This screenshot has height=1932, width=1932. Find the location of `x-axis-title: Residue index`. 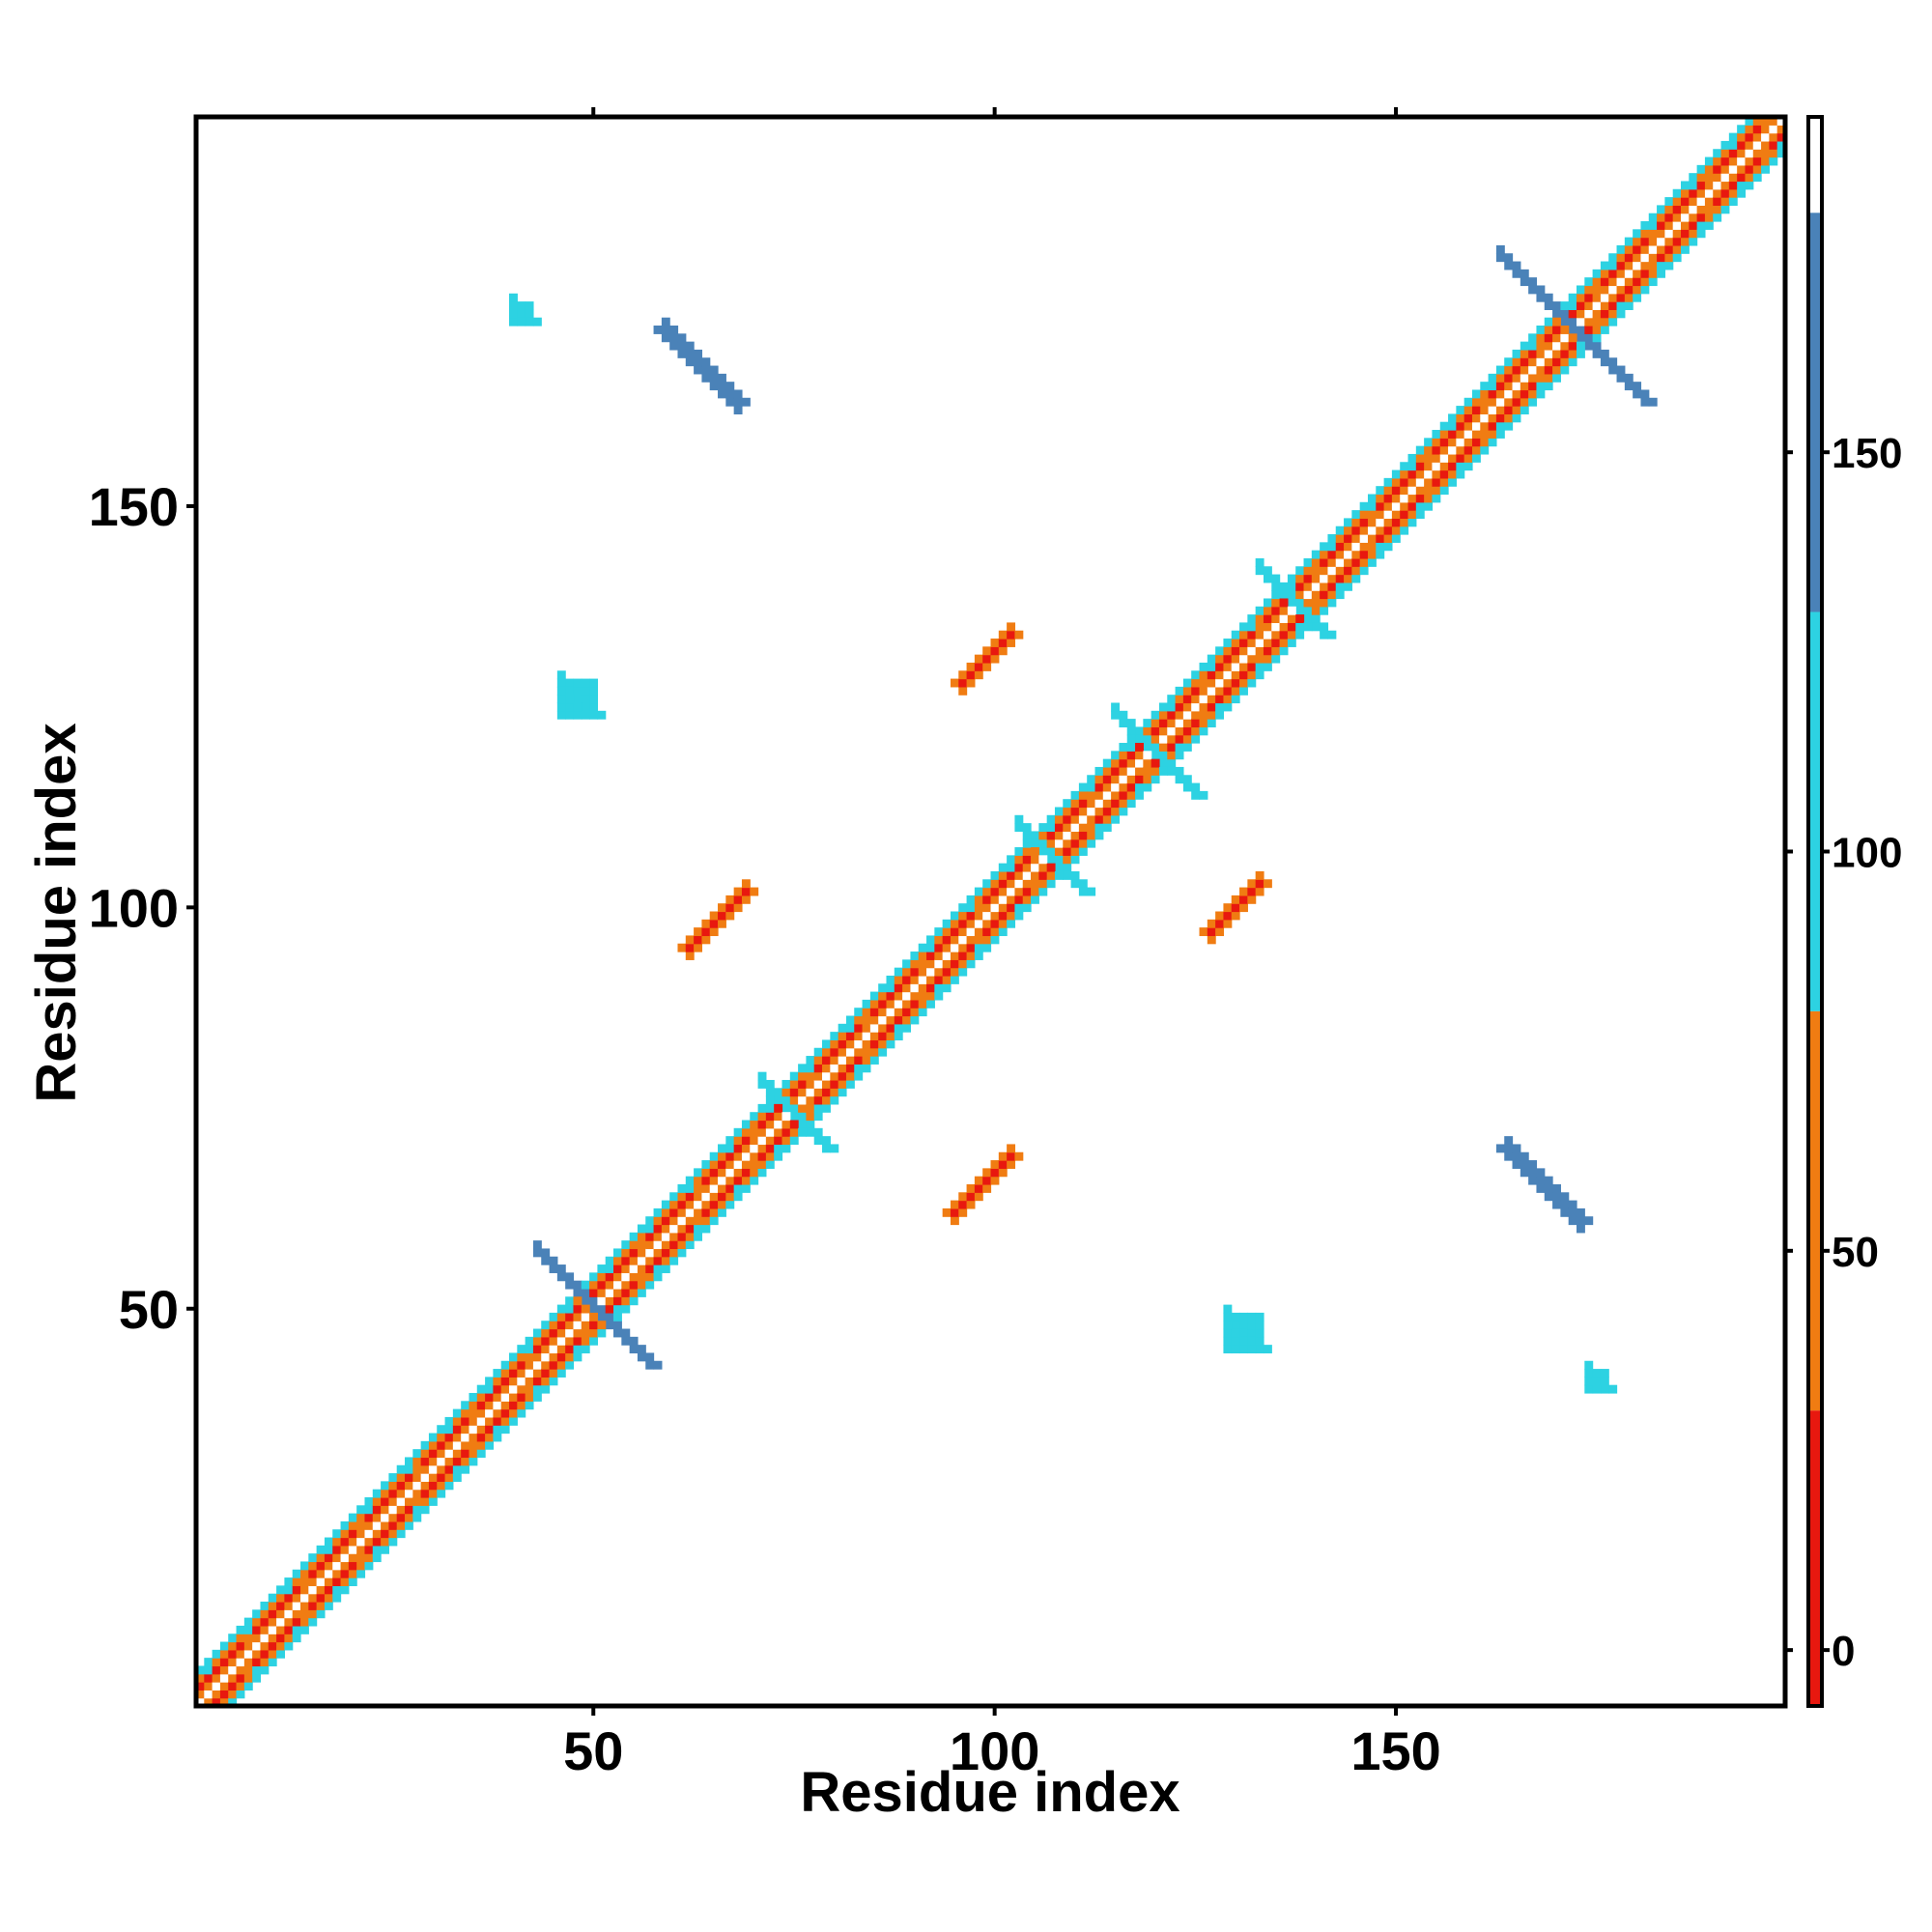

x-axis-title: Residue index is located at coordinates (989, 1792).